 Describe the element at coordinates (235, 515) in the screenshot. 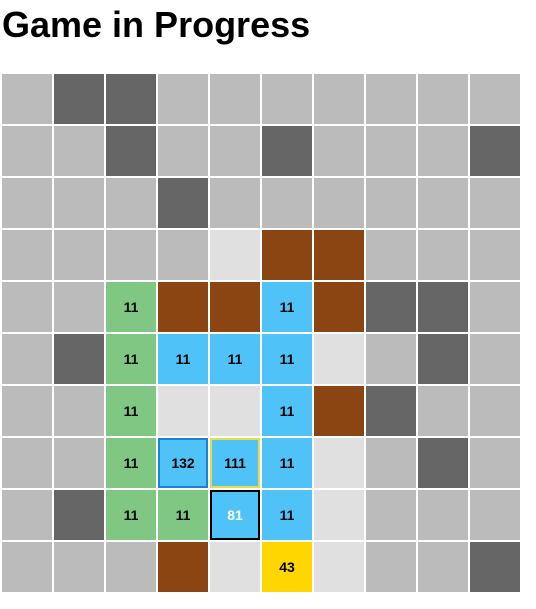

I see `board-cell-blue: 81` at that location.